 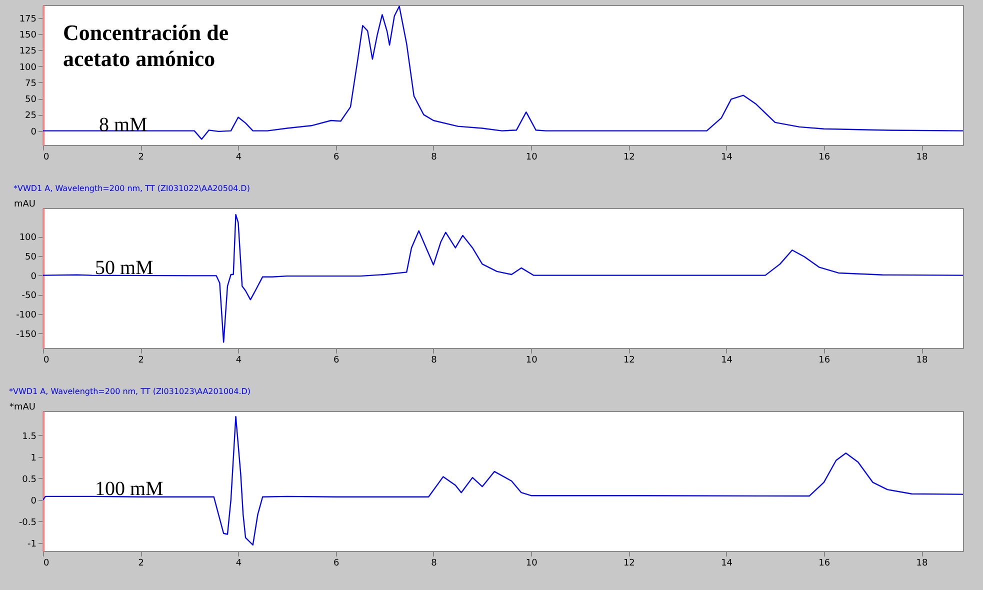 What do you see at coordinates (131, 188) in the screenshot?
I see `chart-title: *VWD1 A, Wavelength=200 nm, TT (ZI031022\AA20504.D)` at bounding box center [131, 188].